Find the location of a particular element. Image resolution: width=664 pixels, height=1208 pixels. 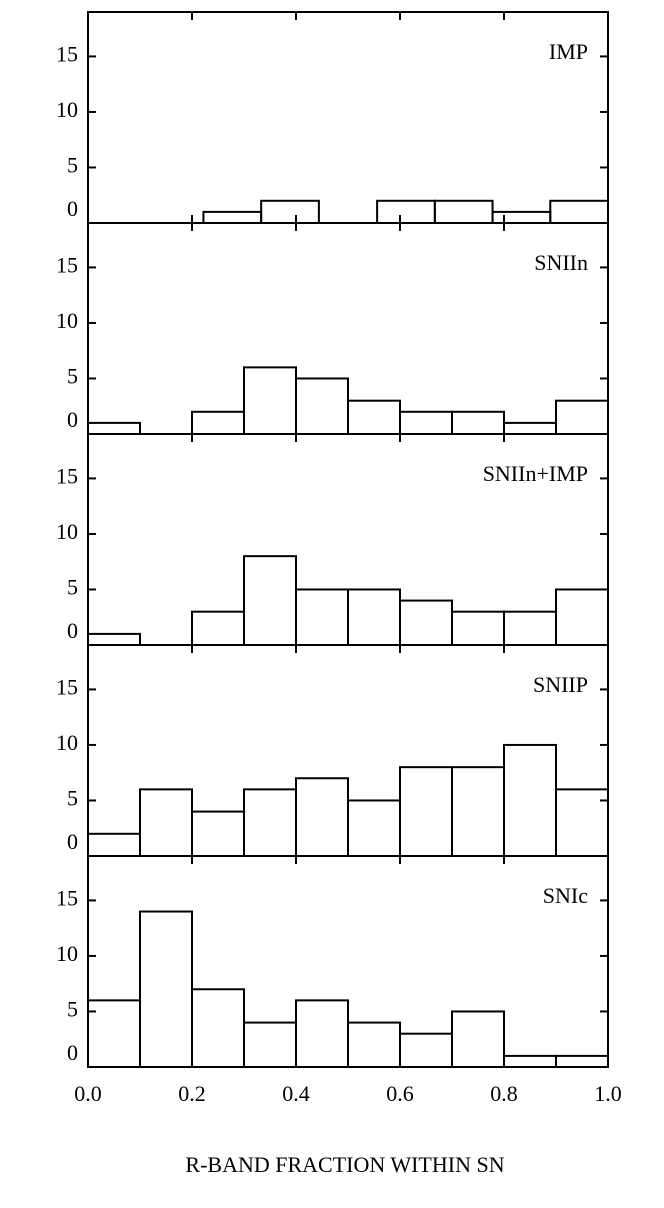

x-tick-label: 0.2 is located at coordinates (192, 1093).